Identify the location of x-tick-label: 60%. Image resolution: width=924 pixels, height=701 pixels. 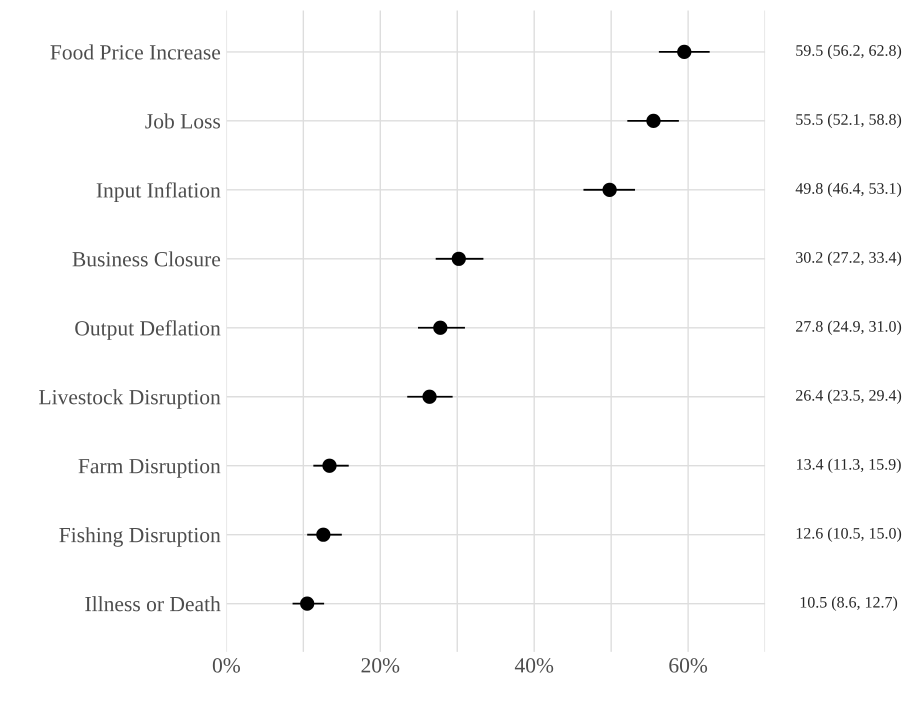
(688, 665).